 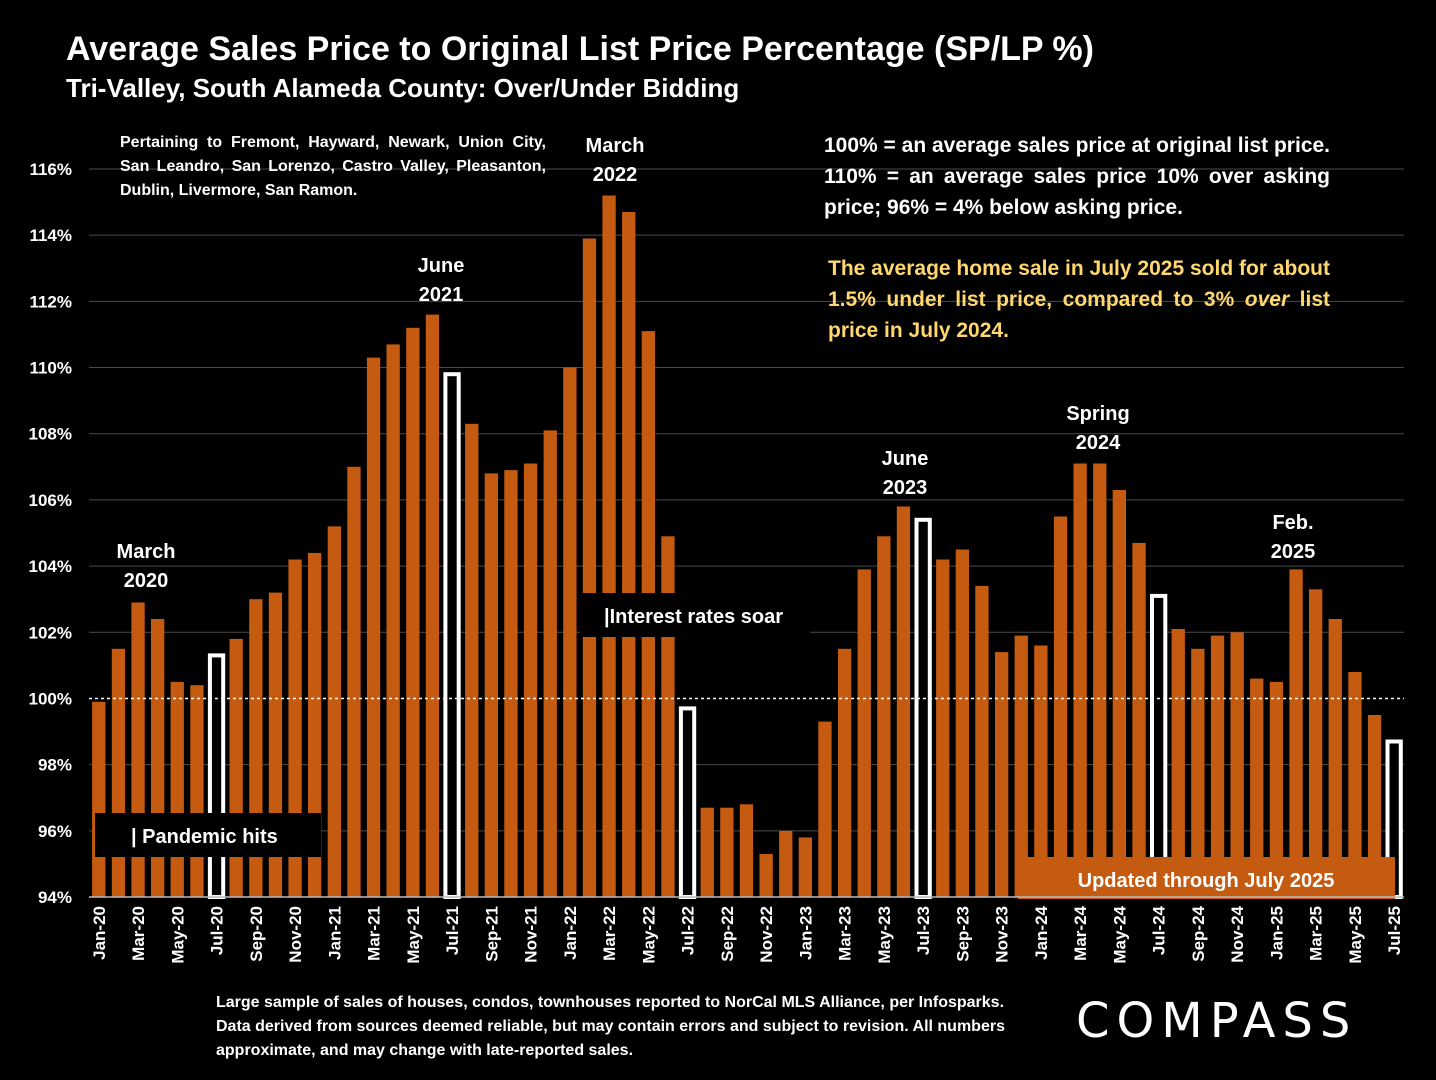 I want to click on y-tick-label: 106%, so click(x=50, y=500).